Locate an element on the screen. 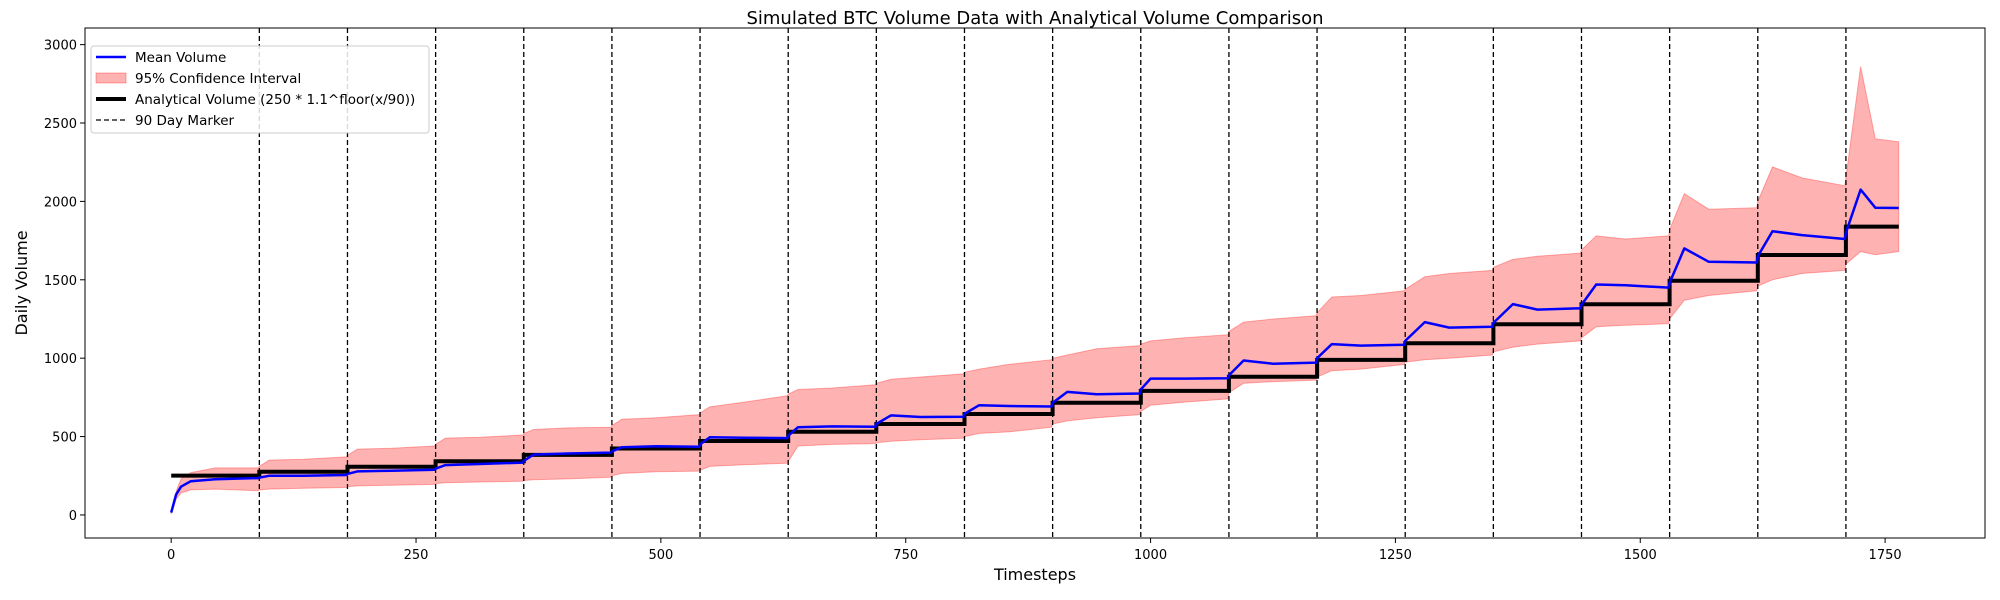  y-tick-label: 500 is located at coordinates (64, 438).